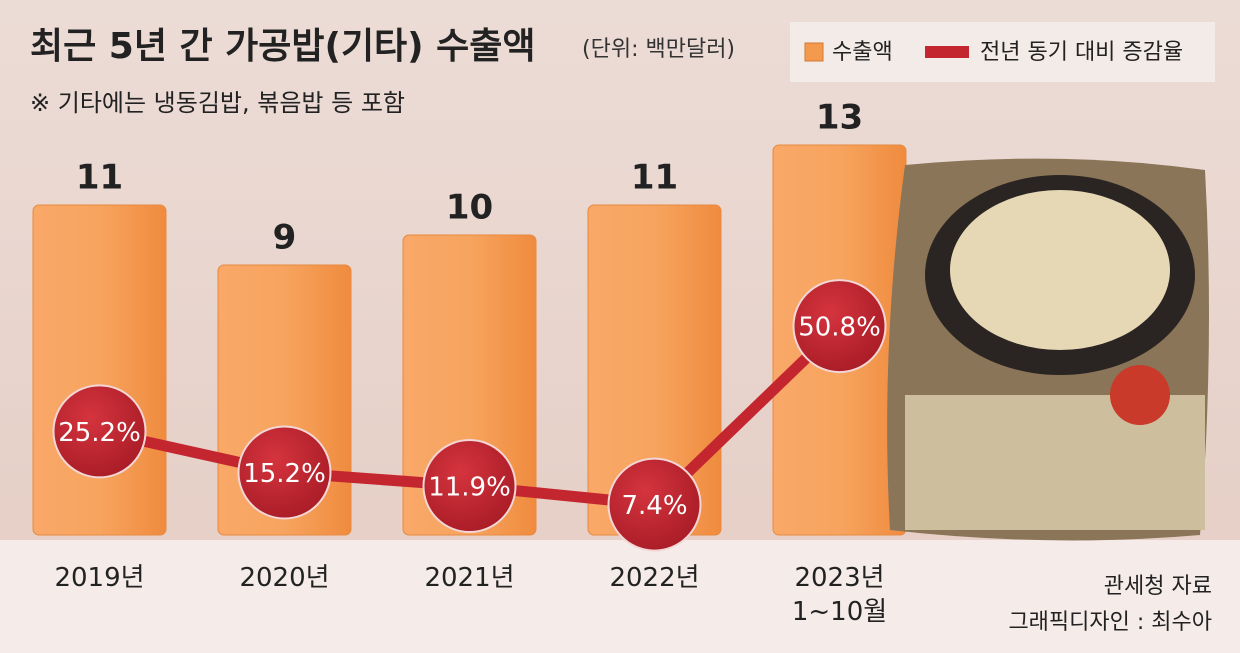 This screenshot has height=653, width=1240. I want to click on legend-label: 수출액, so click(862, 52).